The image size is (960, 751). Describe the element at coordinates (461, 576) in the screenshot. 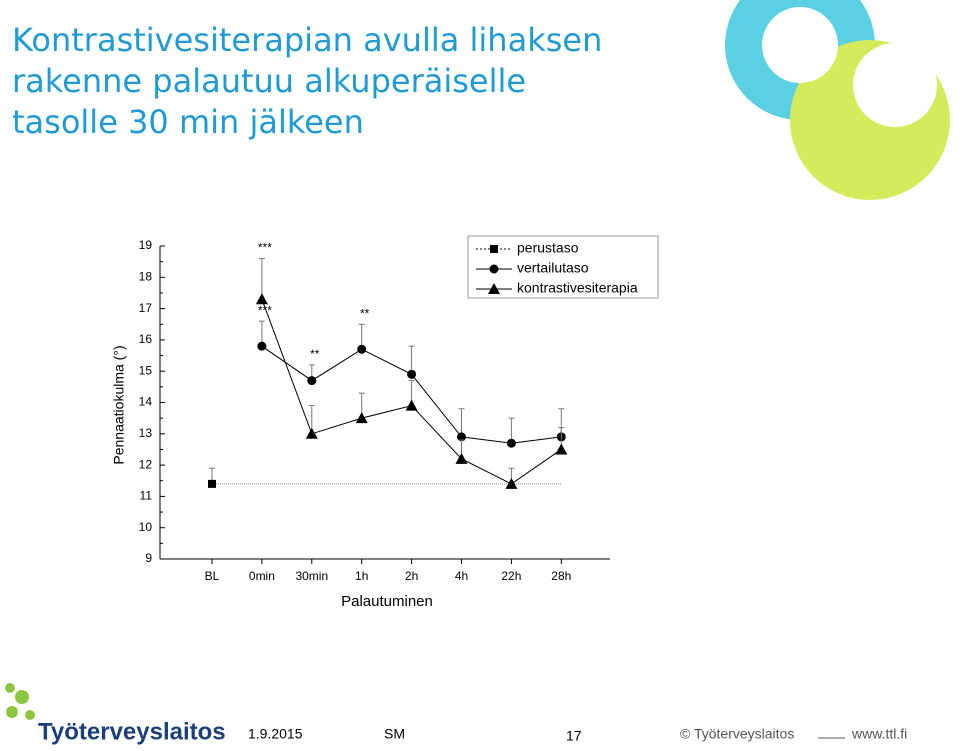

I see `x-tick-label: 4h` at that location.